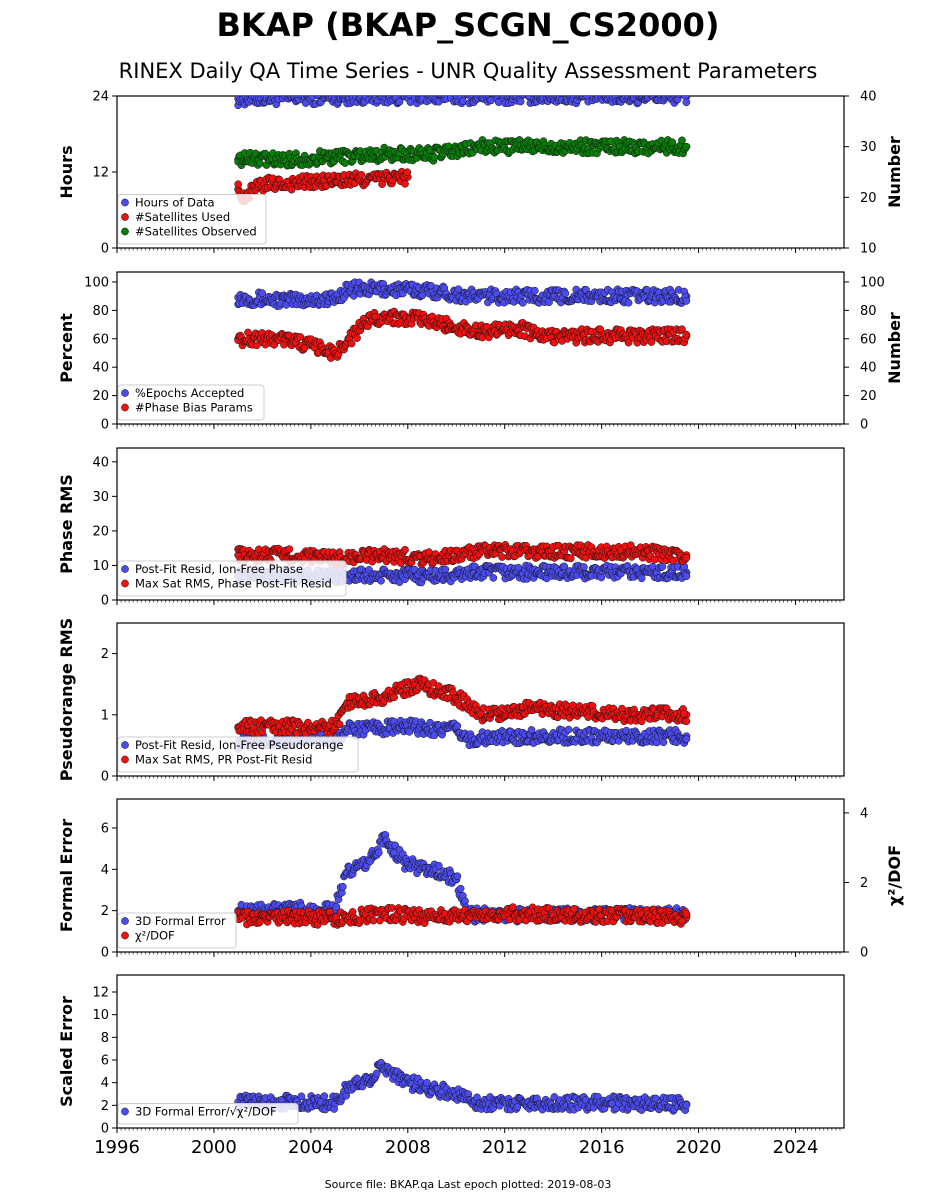  Describe the element at coordinates (864, 813) in the screenshot. I see `y-tick-label-right: 4` at that location.